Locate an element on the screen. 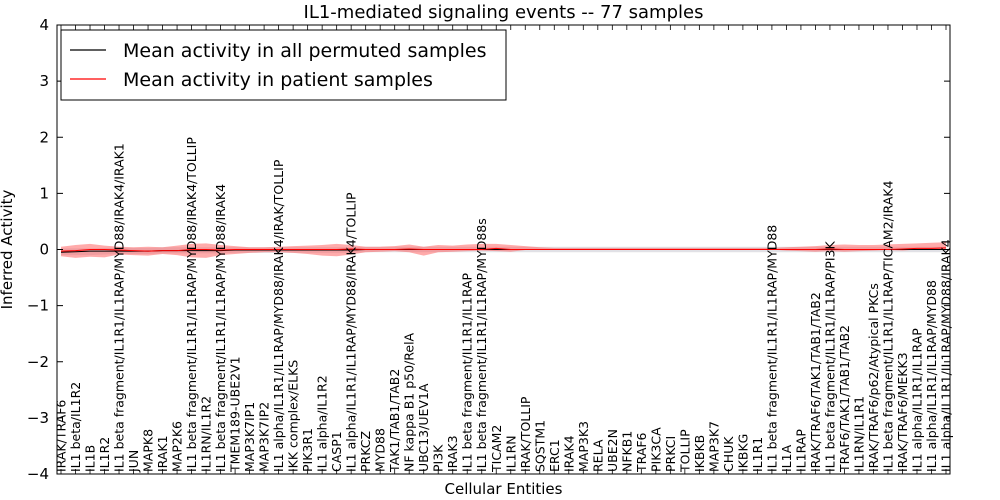 Image resolution: width=1000 pixels, height=500 pixels. entity-label: IL1 beta fragment/IL1R1/IL1RAP/MYD88 is located at coordinates (771, 348).